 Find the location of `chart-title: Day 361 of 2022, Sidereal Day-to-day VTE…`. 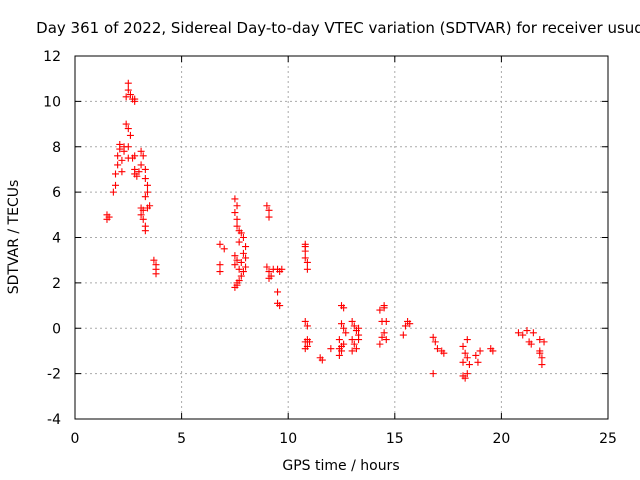

chart-title: Day 361 of 2022, Sidereal Day-to-day VTE… is located at coordinates (338, 28).